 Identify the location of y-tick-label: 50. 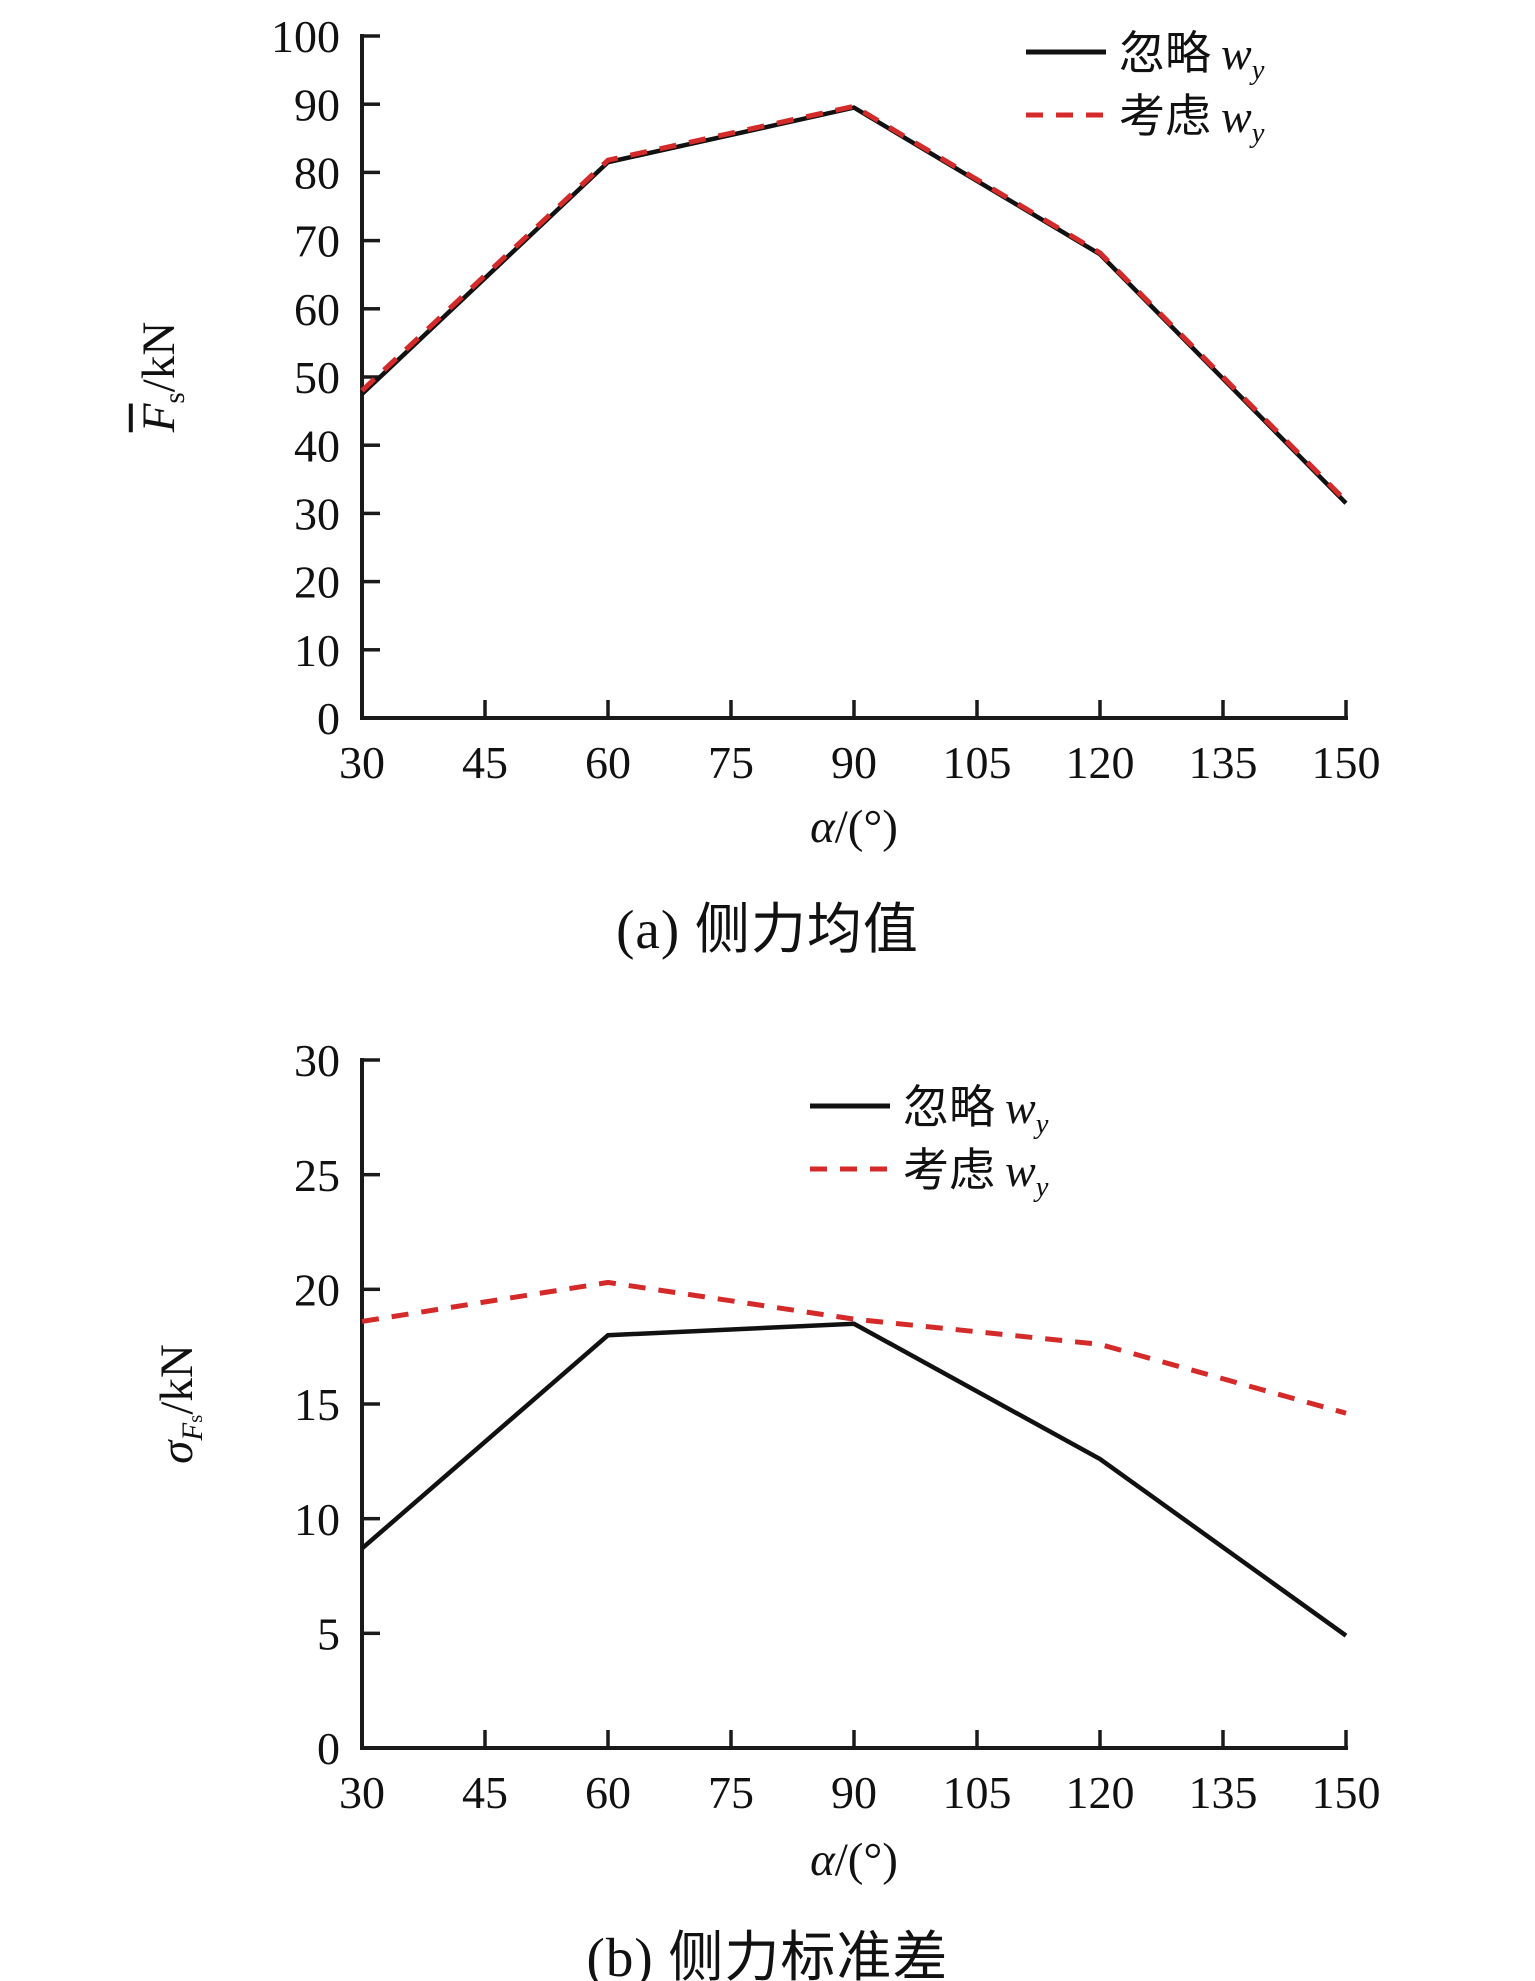
(317, 377).